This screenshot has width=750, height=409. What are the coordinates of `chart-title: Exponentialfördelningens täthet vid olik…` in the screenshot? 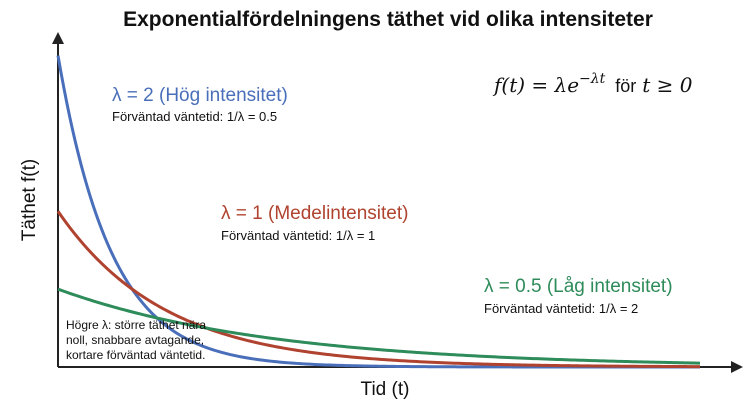 It's located at (388, 19).